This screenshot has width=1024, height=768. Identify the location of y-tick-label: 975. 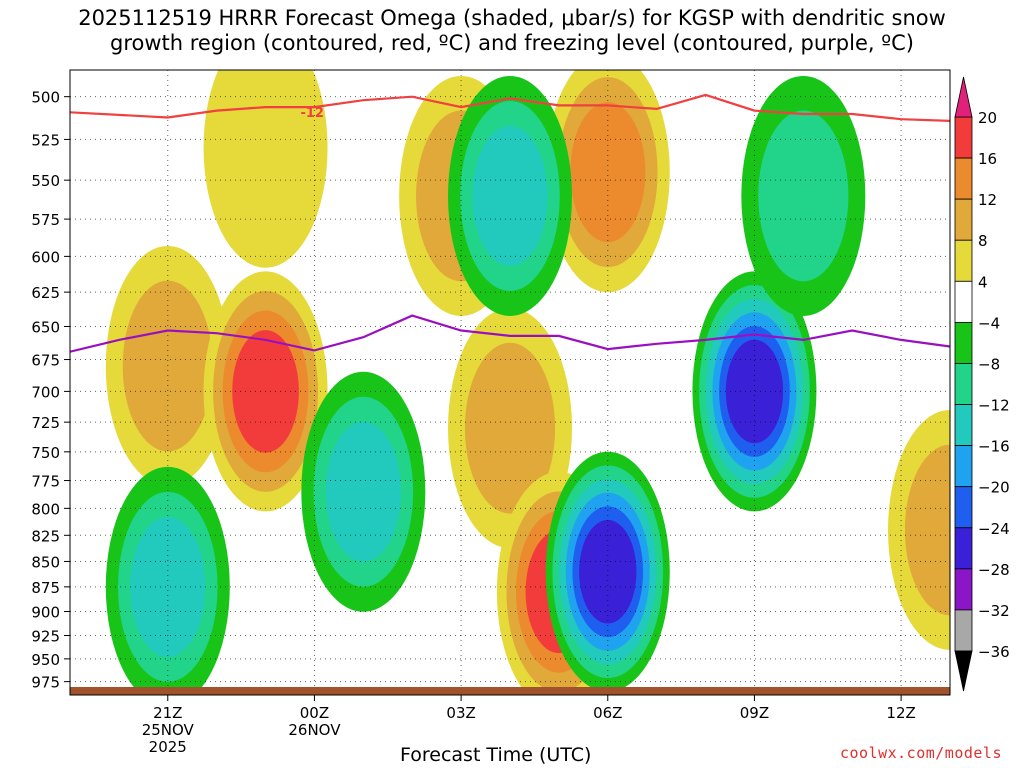
(45, 683).